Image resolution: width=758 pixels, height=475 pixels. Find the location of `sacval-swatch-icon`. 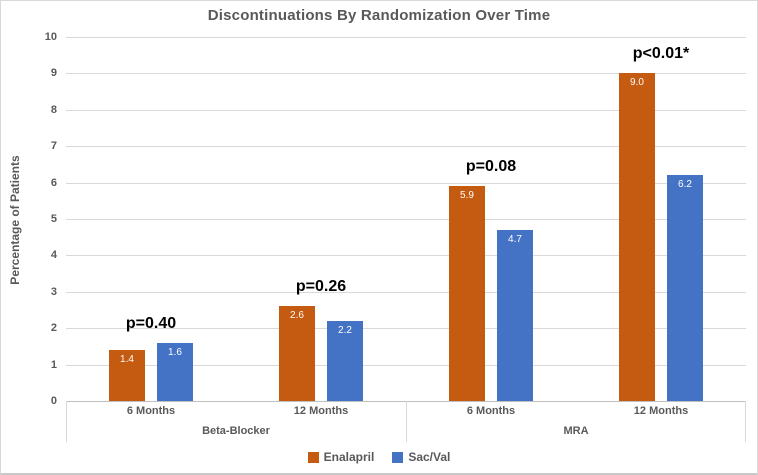

sacval-swatch-icon is located at coordinates (398, 457).